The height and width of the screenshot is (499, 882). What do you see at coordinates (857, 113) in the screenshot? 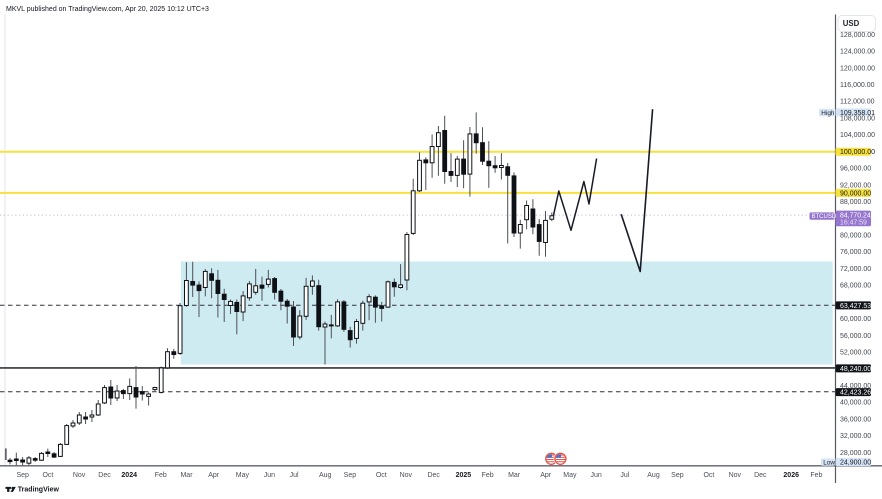
I see `svg-text: 109,358.01` at bounding box center [857, 113].